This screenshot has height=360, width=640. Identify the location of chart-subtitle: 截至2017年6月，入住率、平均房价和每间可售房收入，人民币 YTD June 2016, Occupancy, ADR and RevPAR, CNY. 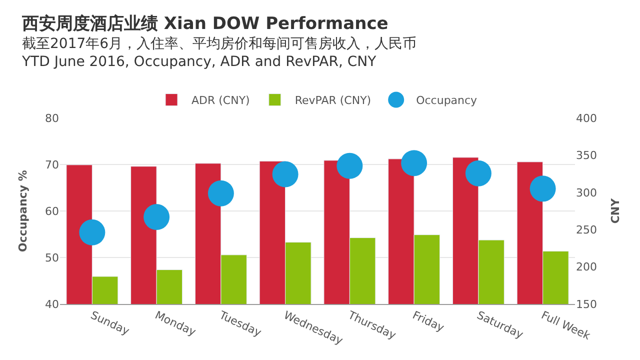
(219, 53).